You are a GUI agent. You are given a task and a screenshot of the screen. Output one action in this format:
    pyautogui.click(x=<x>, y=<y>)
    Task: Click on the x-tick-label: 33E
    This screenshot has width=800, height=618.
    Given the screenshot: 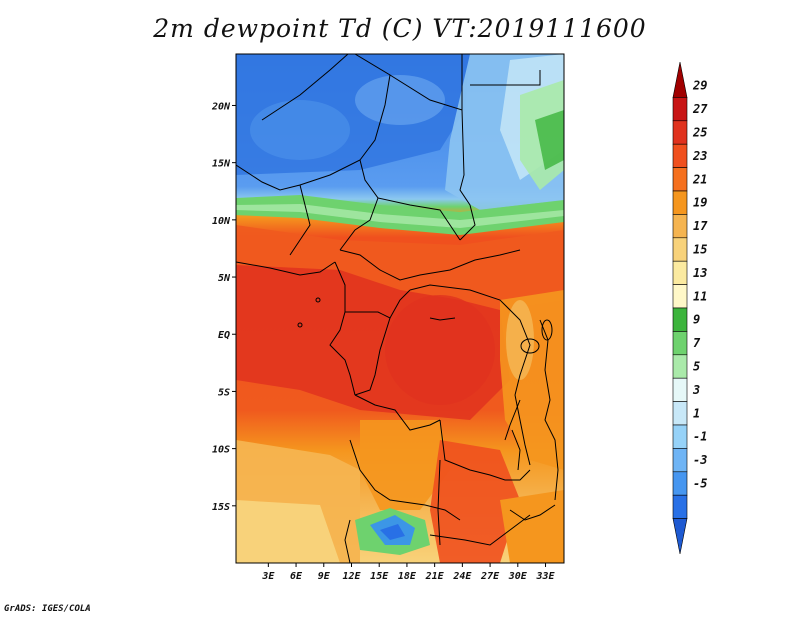 What is the action you would take?
    pyautogui.click(x=545, y=576)
    